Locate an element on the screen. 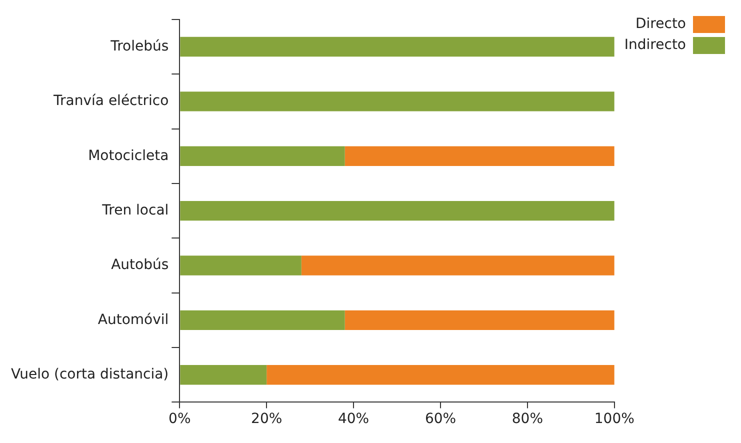  legend-label: Directo is located at coordinates (661, 24).